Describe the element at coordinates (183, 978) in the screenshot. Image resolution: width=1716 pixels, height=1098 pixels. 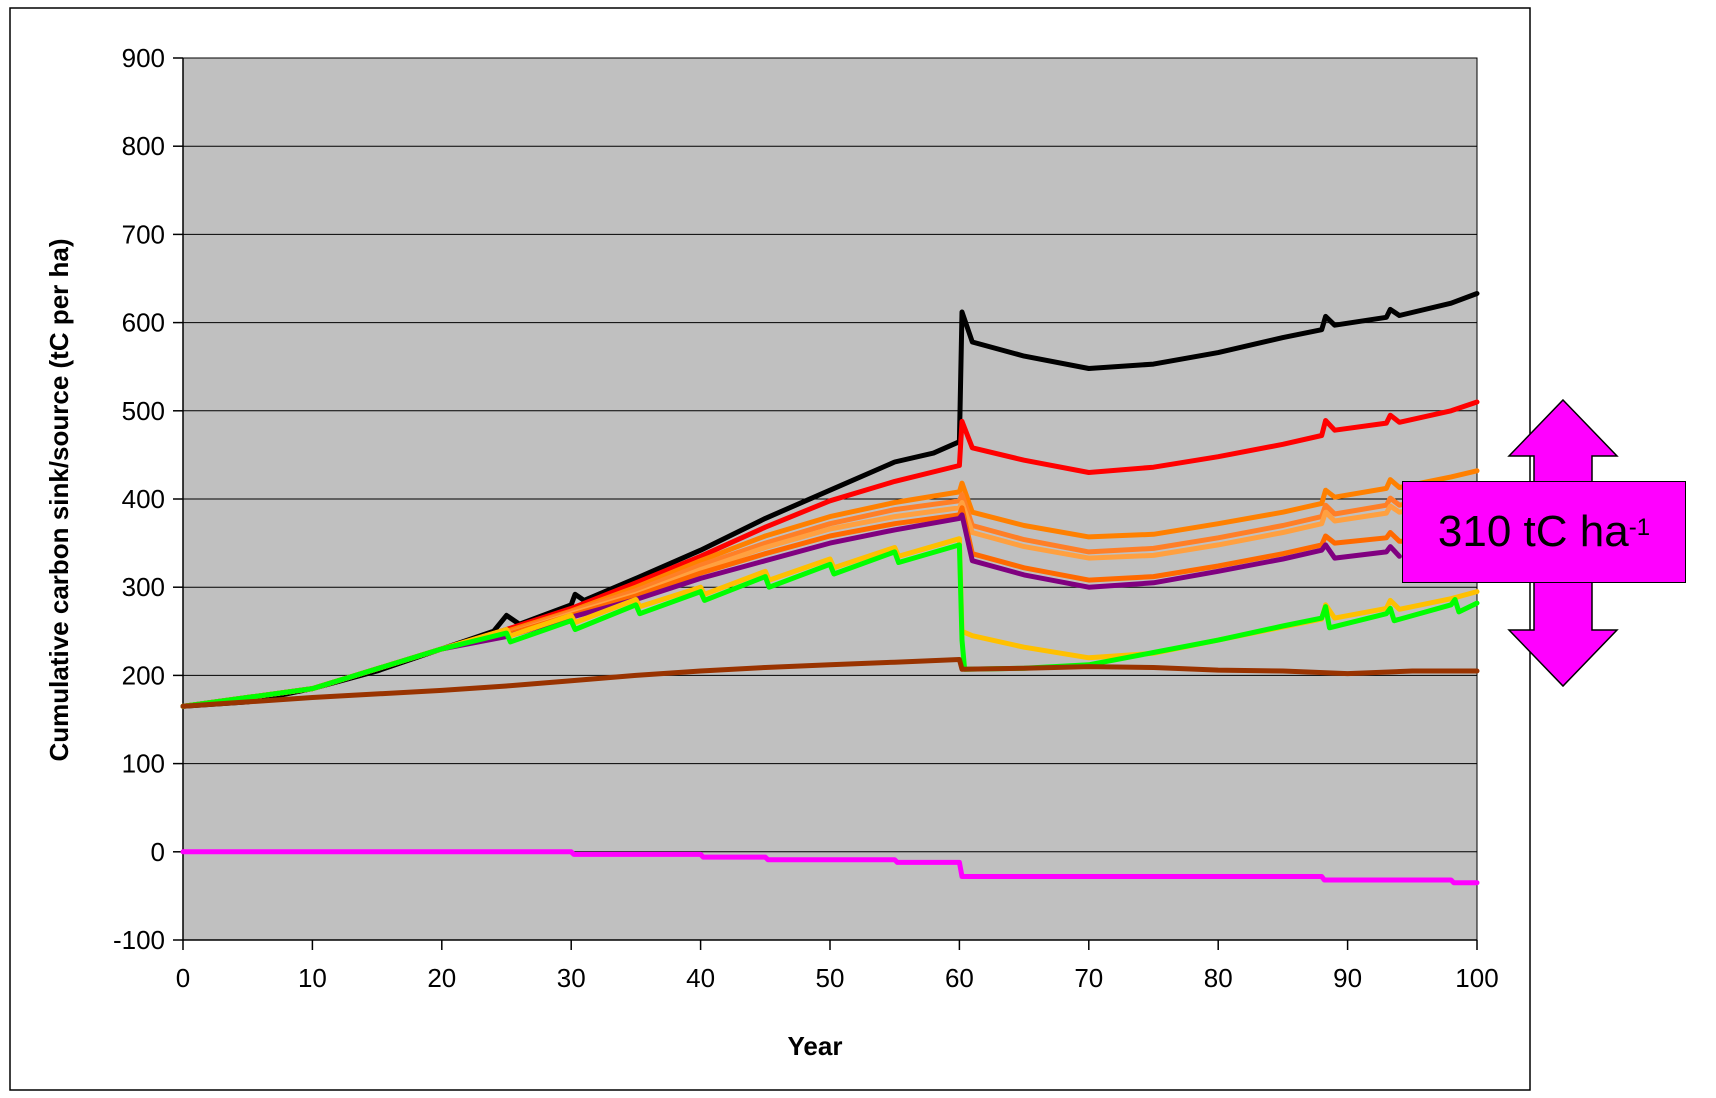
I see `x-tick-label: 0` at that location.